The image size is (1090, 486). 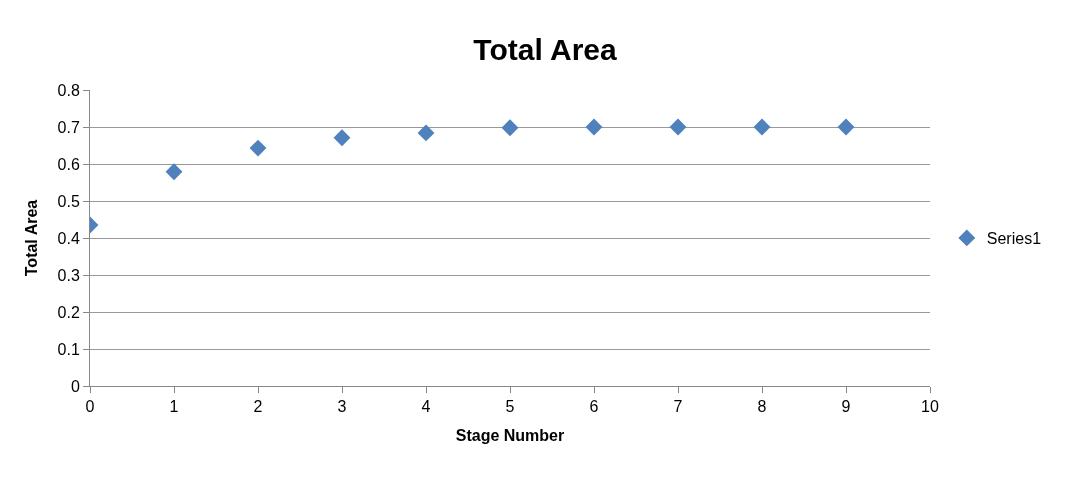 I want to click on x-tick-label: 1, so click(x=174, y=407).